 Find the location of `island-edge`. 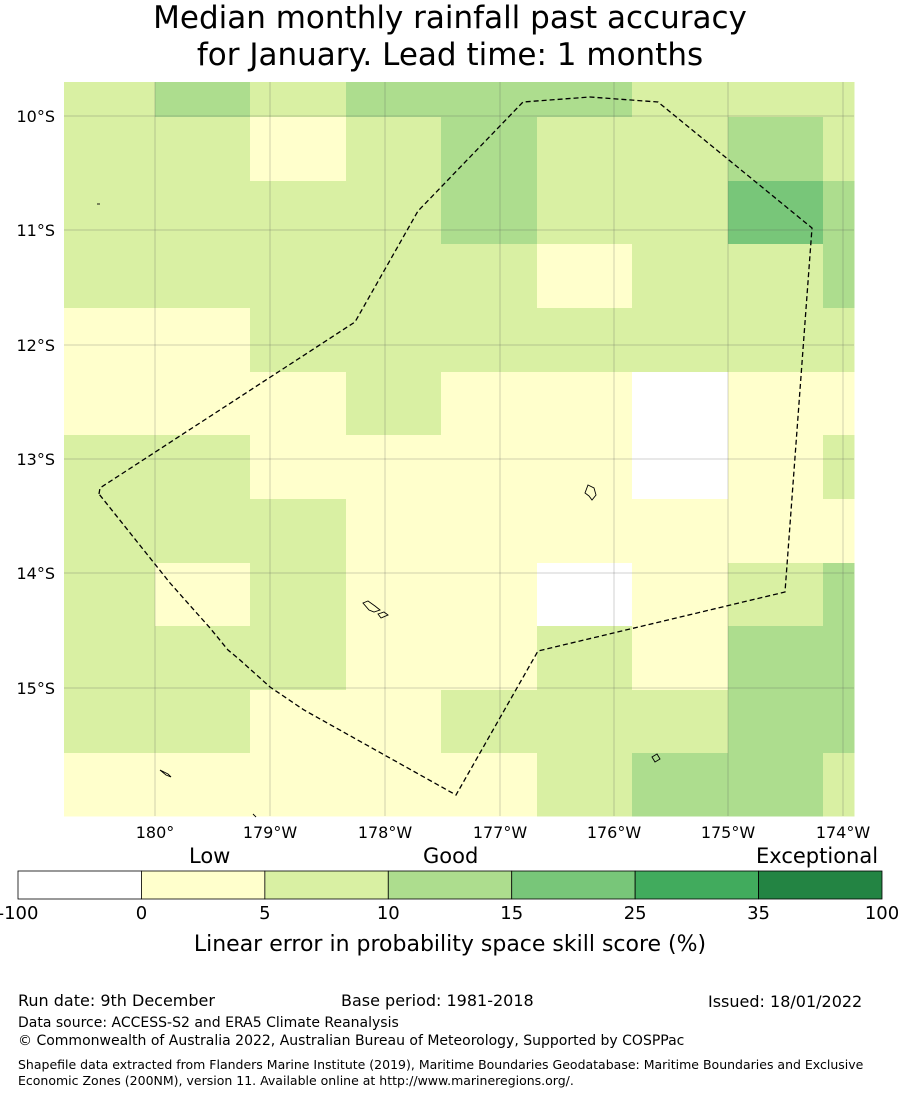

island-edge is located at coordinates (254, 815).